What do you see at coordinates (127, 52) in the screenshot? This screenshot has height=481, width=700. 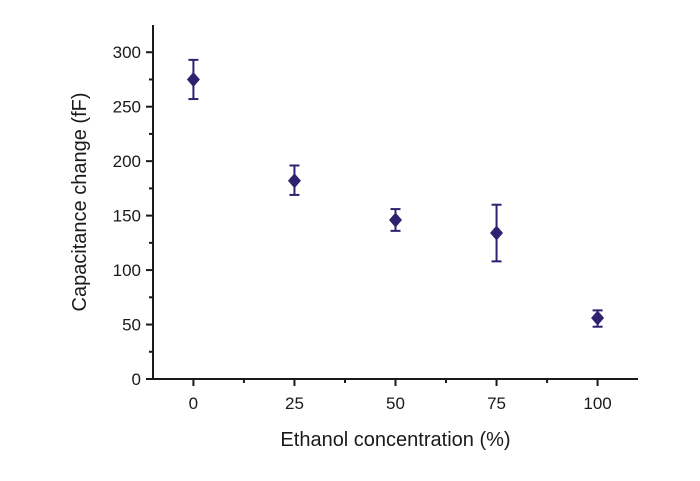 I see `y-tick-label: 300` at bounding box center [127, 52].